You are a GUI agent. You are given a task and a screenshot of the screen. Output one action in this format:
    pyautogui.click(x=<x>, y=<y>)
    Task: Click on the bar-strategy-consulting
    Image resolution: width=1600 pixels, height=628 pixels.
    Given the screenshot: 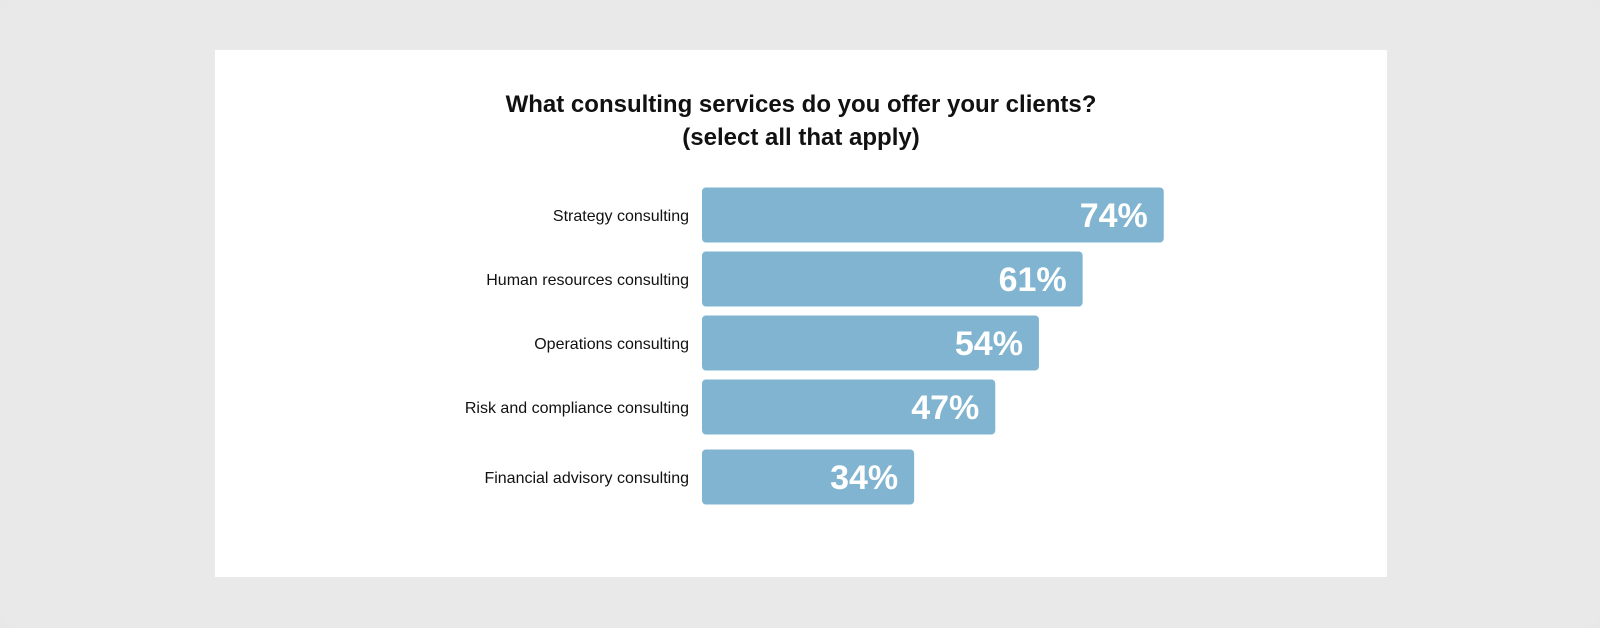 What is the action you would take?
    pyautogui.click(x=933, y=215)
    